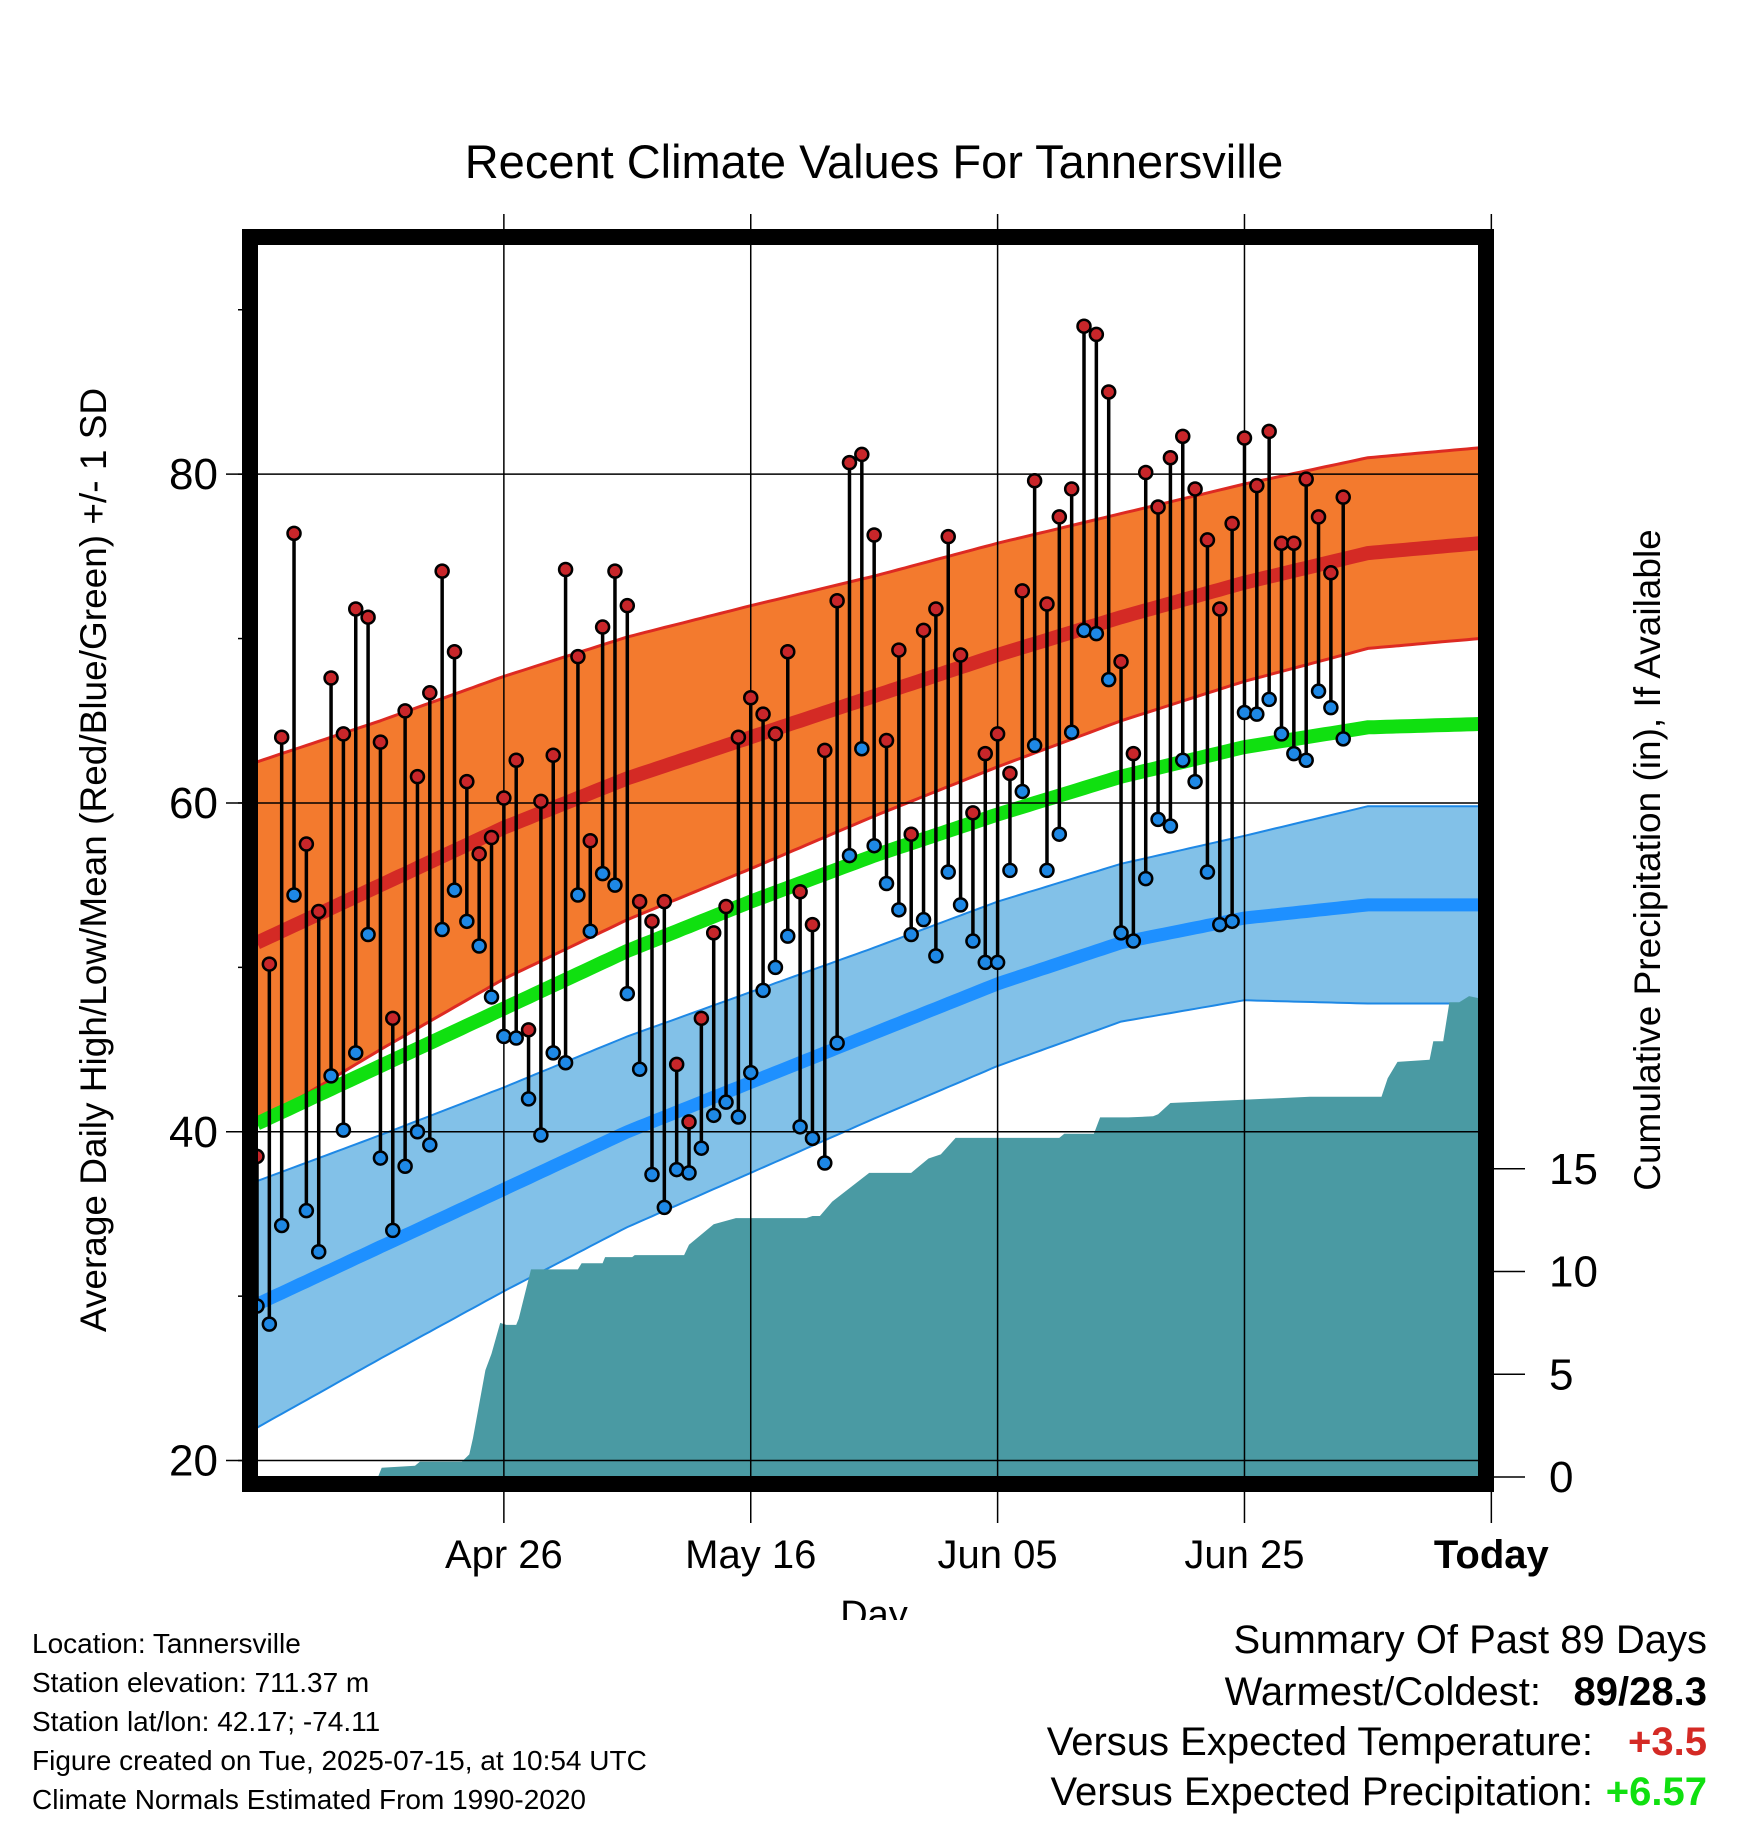  What do you see at coordinates (1561, 1374) in the screenshot?
I see `right-axis-tick-label: 5` at bounding box center [1561, 1374].